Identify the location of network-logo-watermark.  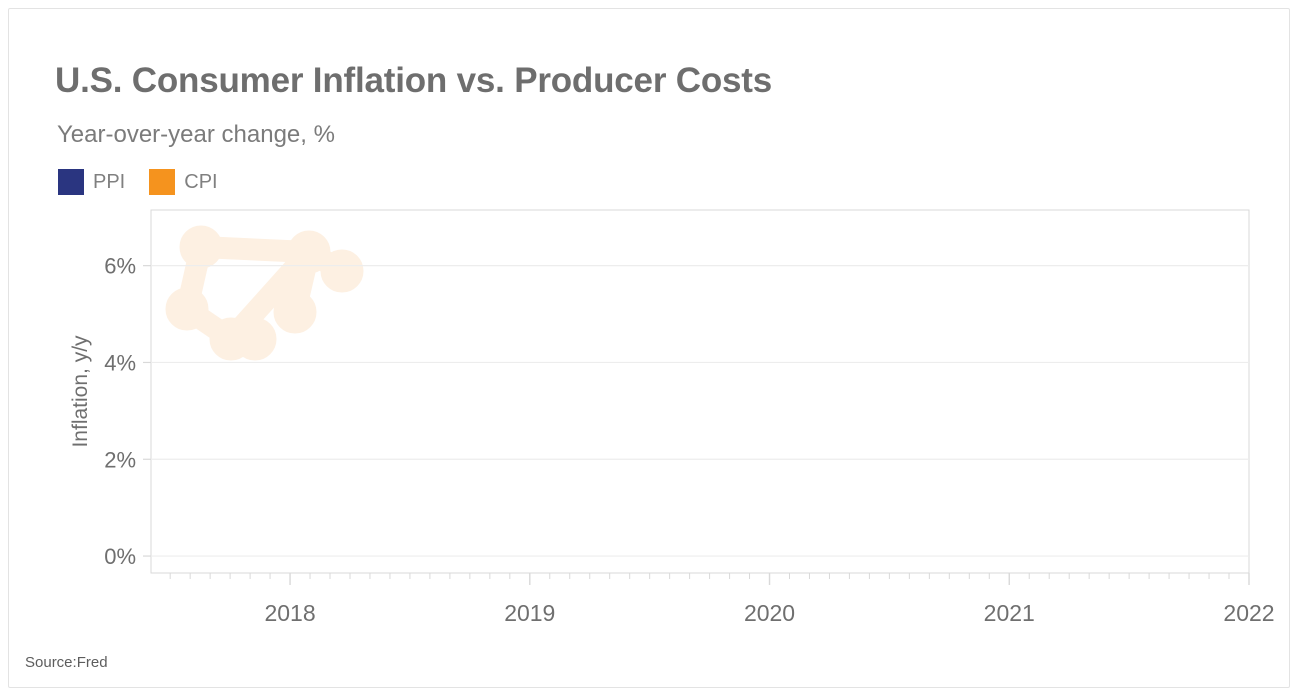
(264, 293).